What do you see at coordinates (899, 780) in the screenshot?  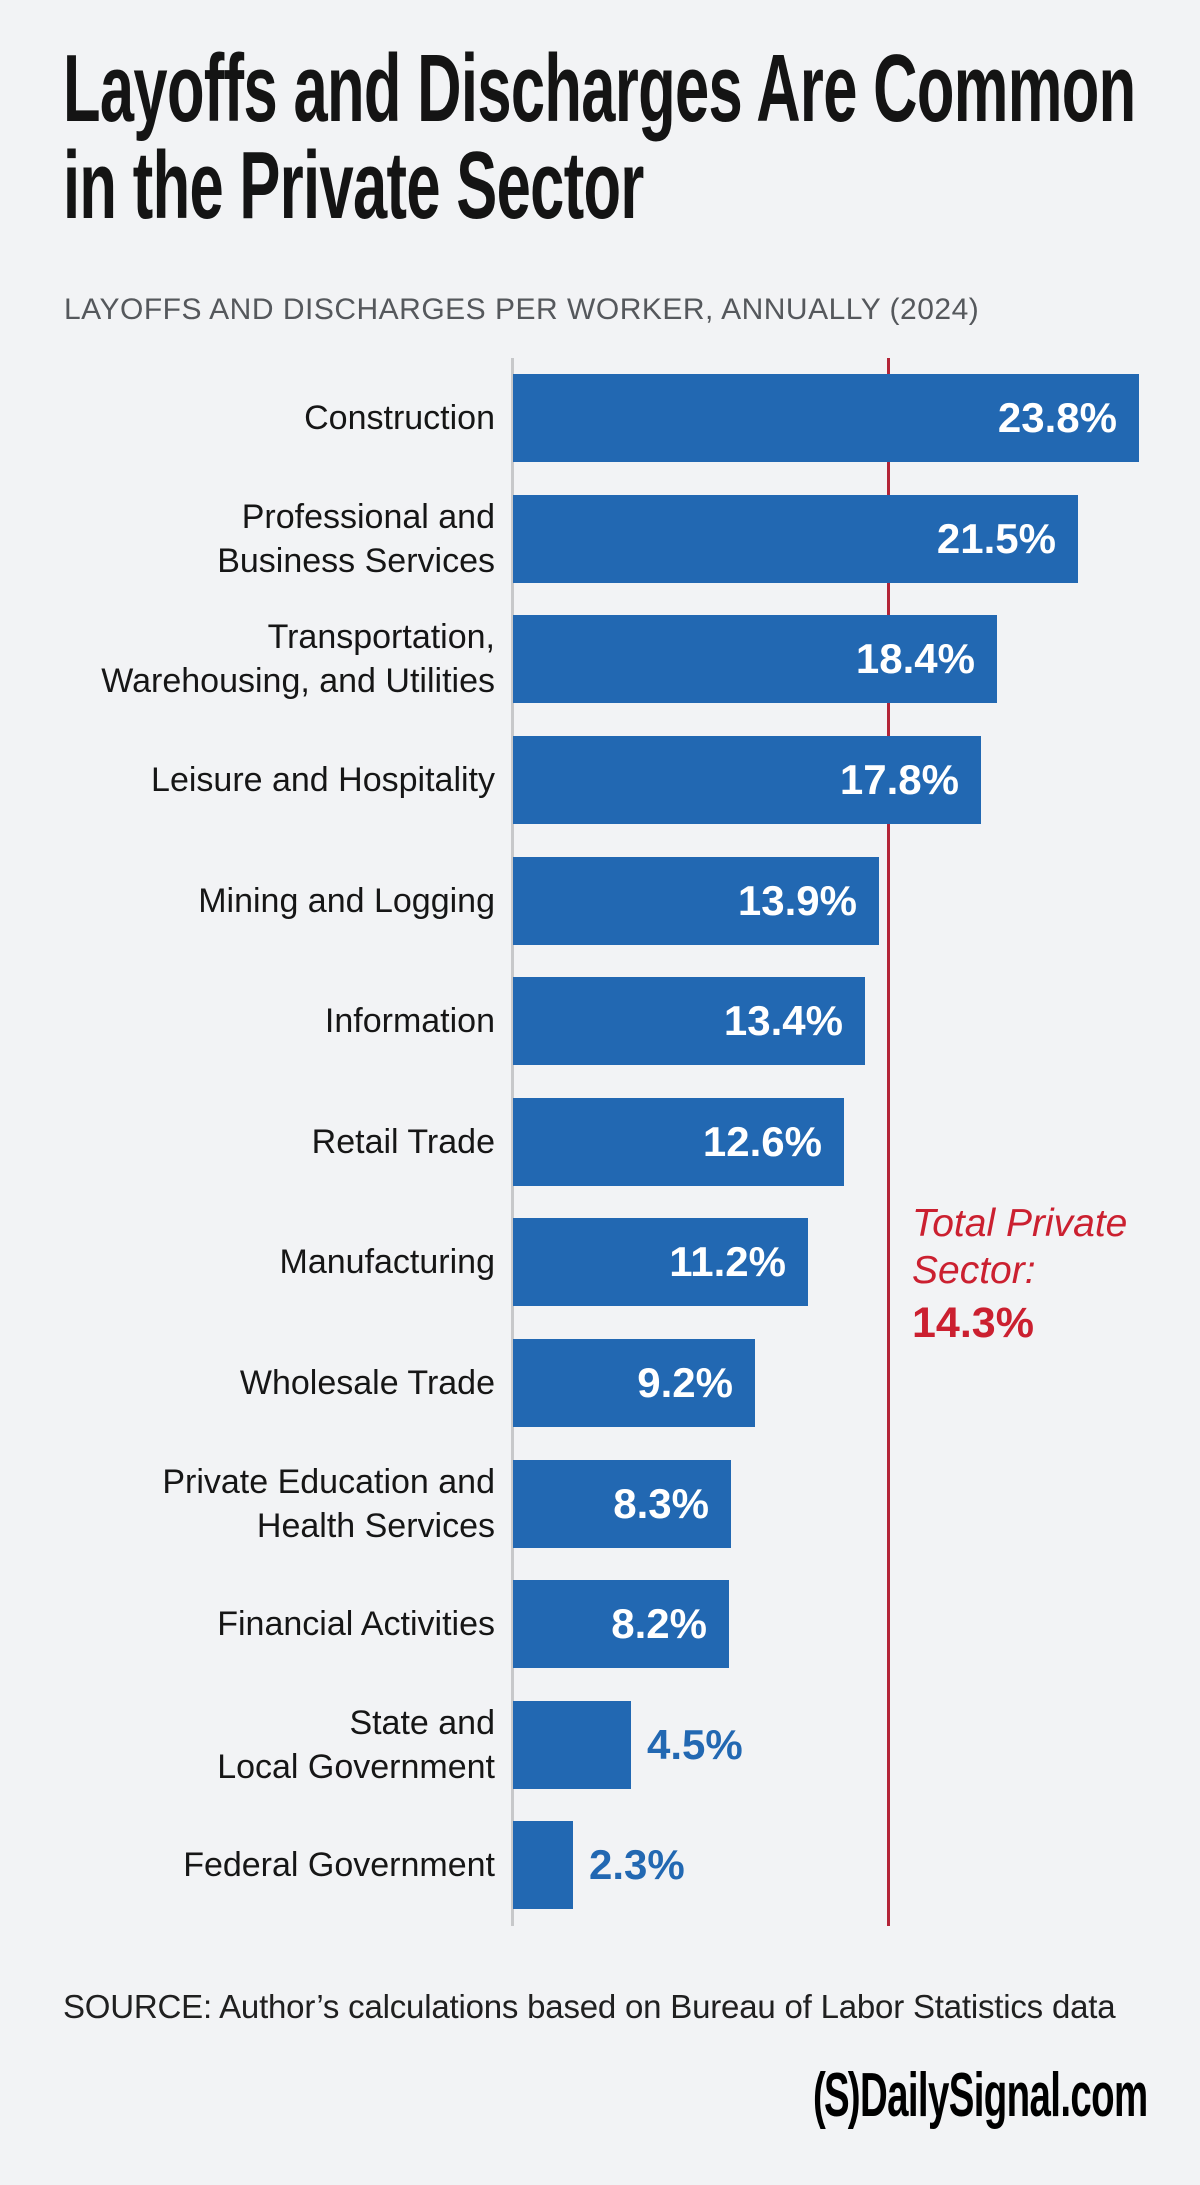 I see `bar-value: 17.8%` at bounding box center [899, 780].